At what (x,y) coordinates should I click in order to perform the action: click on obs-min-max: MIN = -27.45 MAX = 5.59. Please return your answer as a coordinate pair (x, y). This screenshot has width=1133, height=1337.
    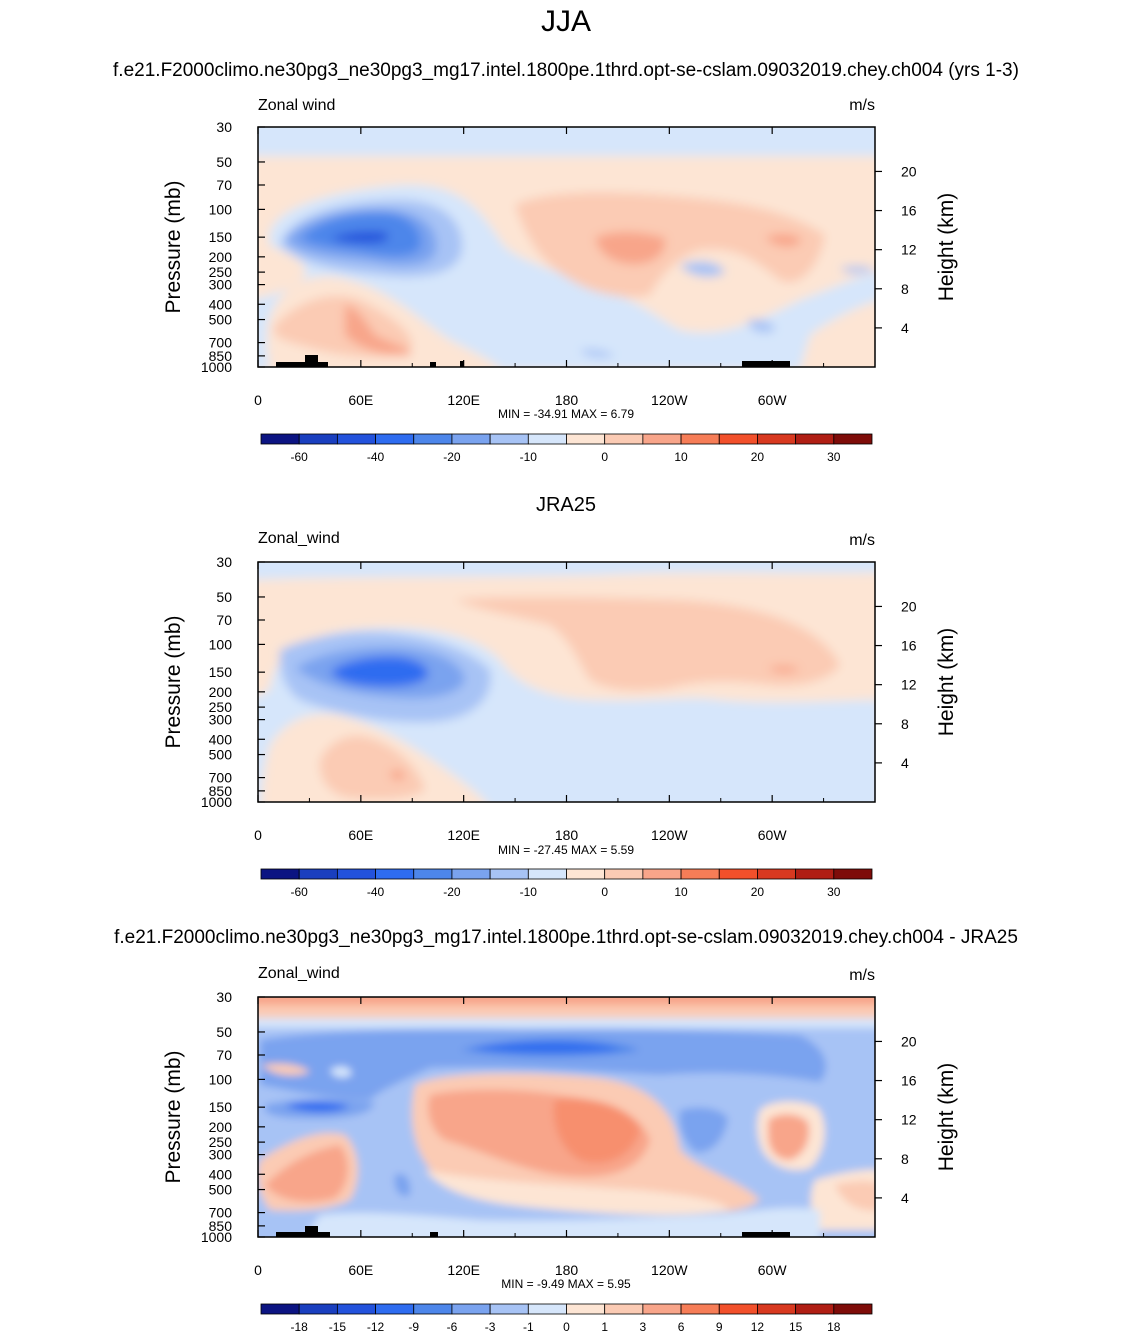
    Looking at the image, I should click on (566, 850).